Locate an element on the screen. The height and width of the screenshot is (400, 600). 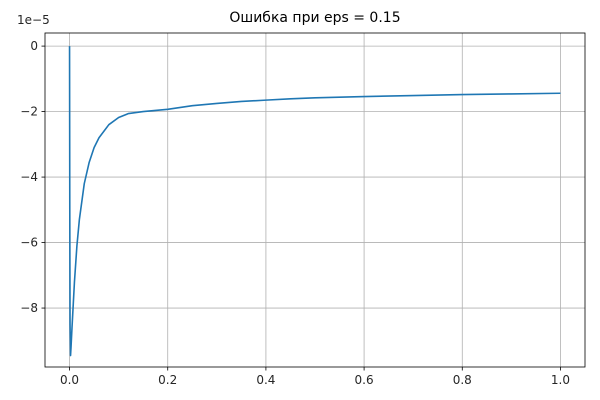
y-tick-label: −6 is located at coordinates (29, 243).